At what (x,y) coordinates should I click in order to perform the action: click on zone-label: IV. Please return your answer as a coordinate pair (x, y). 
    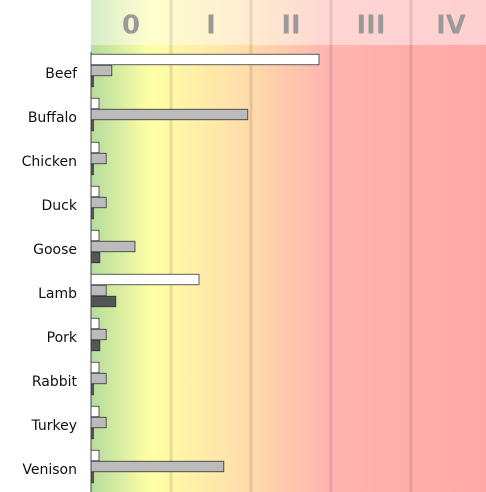
    Looking at the image, I should click on (451, 26).